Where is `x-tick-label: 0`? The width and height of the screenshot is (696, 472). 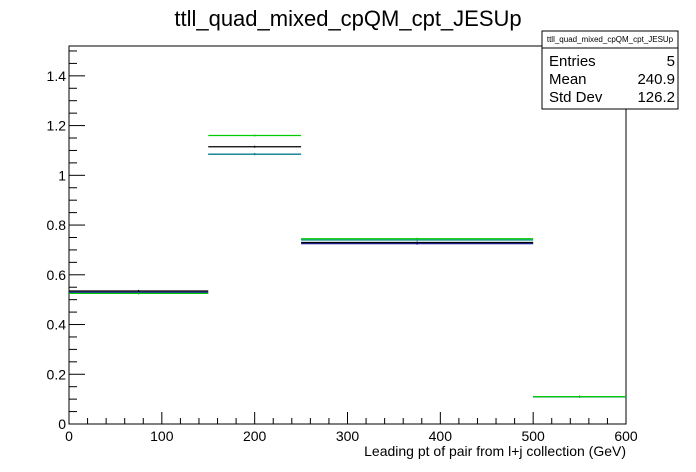 x-tick-label: 0 is located at coordinates (69, 436).